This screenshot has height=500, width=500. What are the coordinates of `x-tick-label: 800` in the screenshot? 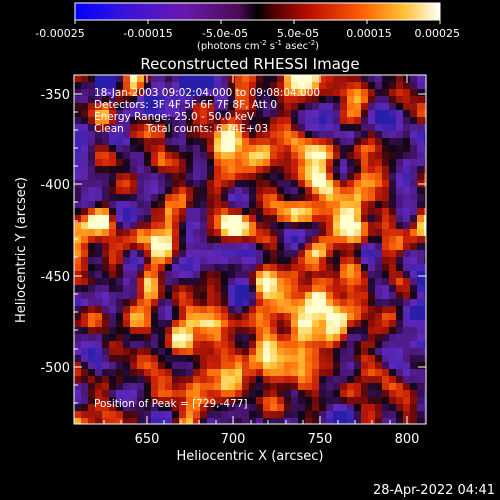 It's located at (407, 439).